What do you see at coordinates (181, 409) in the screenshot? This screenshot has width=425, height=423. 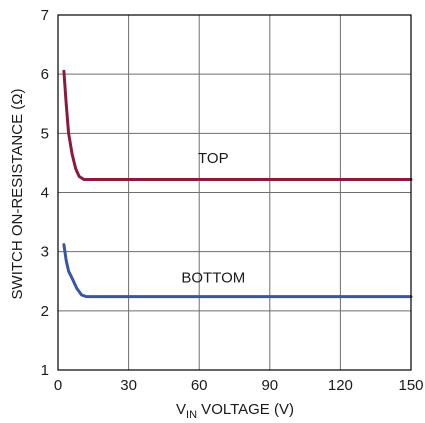 I see `x-axis-title-main: V` at bounding box center [181, 409].